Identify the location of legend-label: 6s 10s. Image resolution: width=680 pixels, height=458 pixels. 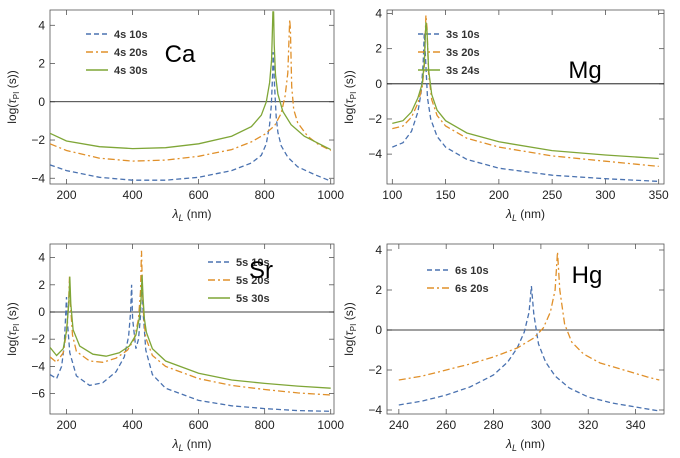
(472, 271).